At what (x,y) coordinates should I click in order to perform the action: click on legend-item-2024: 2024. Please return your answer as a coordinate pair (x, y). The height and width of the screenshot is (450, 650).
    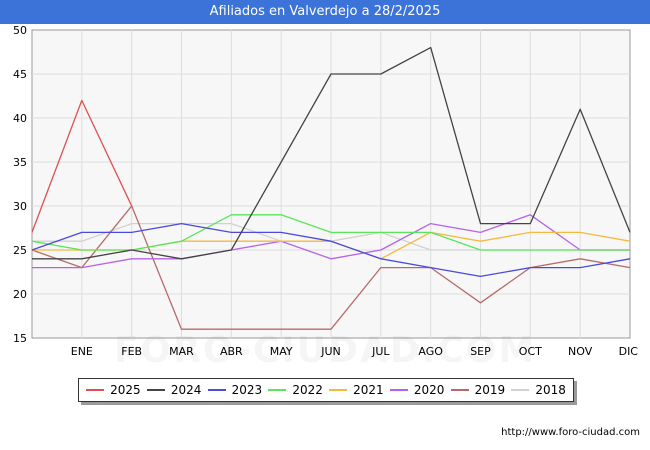
    Looking at the image, I should click on (174, 390).